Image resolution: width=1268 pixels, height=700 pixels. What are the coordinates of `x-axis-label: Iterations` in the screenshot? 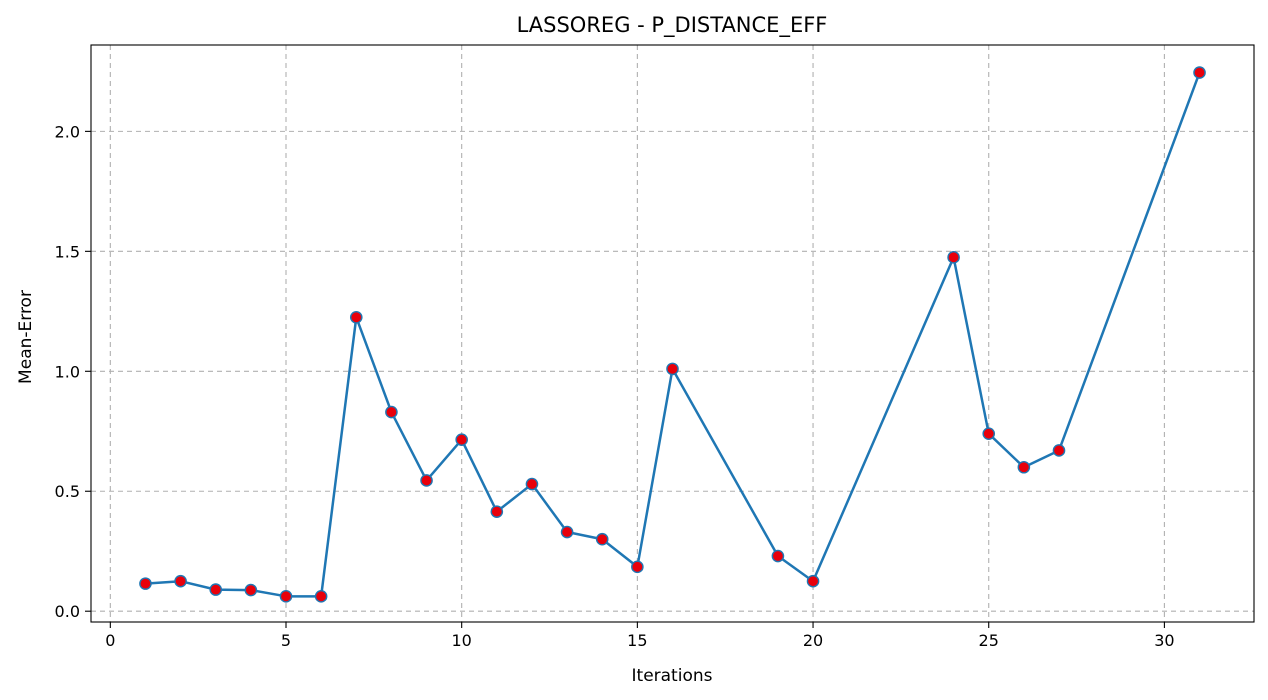 It's located at (672, 676).